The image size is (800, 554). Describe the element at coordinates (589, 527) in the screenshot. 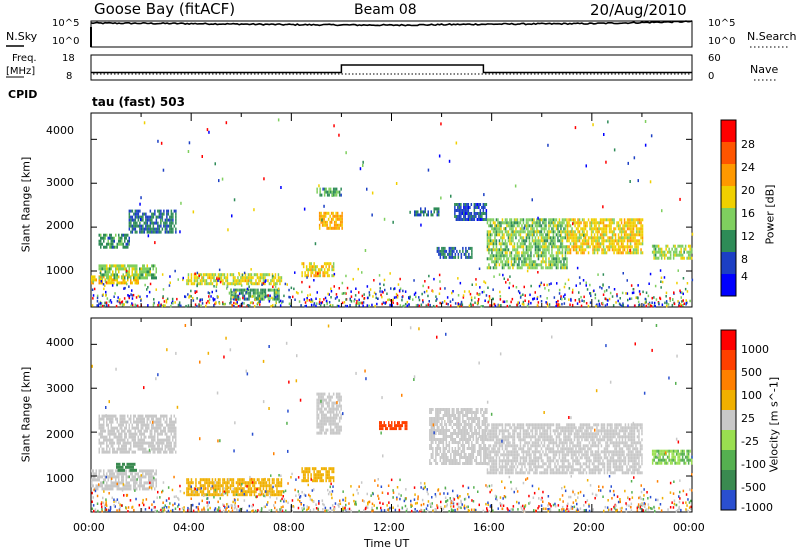

I see `xtick-2000: 20:00` at that location.